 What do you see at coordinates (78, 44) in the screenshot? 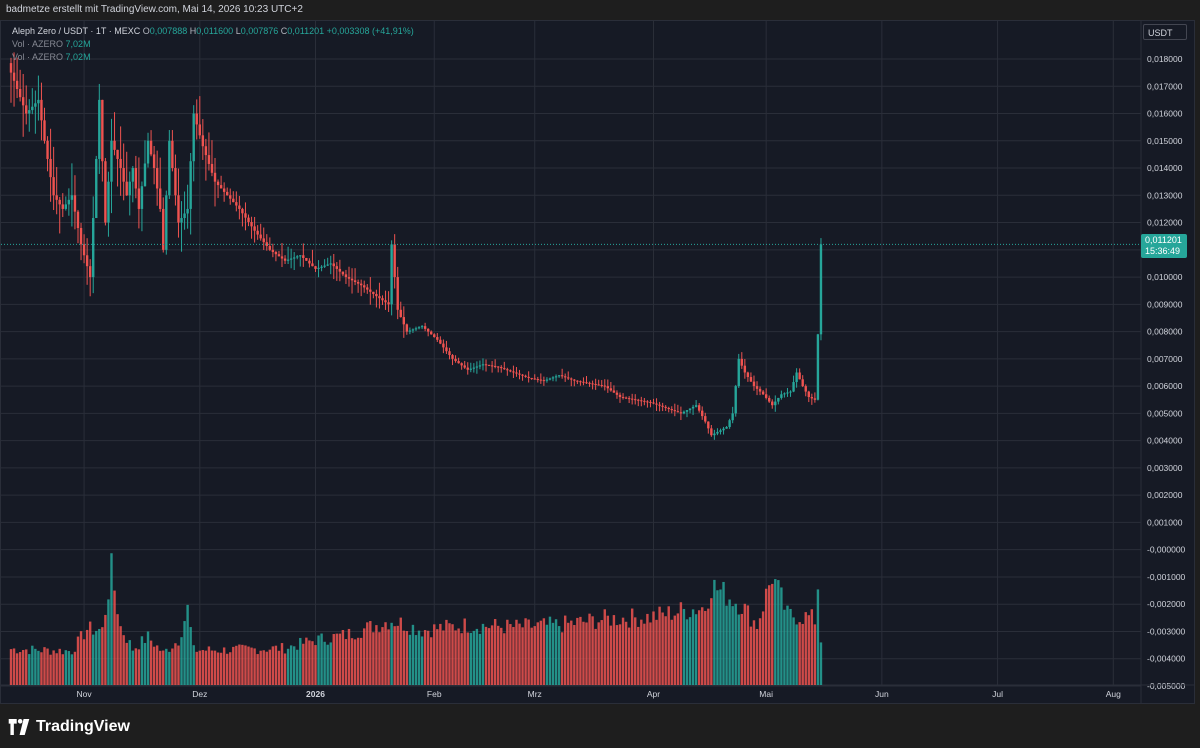
I see `legend-volume-value: 7,02M` at bounding box center [78, 44].